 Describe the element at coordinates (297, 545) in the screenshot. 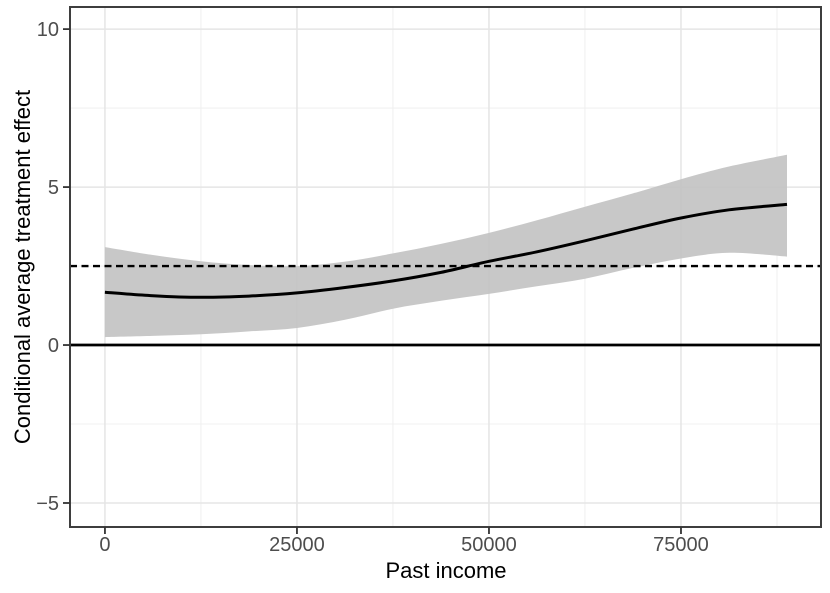

I see `x-tick-label: 25000` at that location.